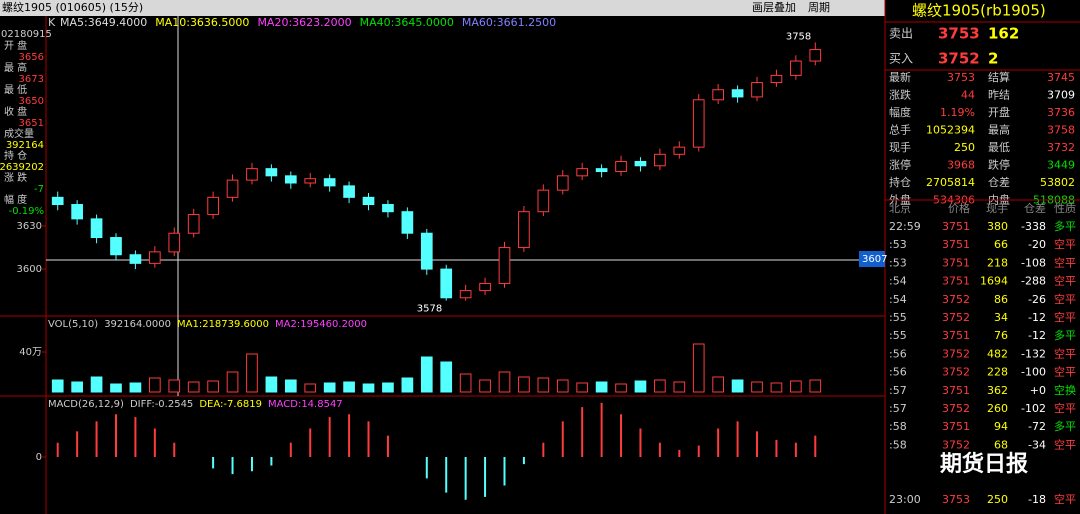 The width and height of the screenshot is (1080, 514). I want to click on tick-cell: -100, so click(1033, 372).